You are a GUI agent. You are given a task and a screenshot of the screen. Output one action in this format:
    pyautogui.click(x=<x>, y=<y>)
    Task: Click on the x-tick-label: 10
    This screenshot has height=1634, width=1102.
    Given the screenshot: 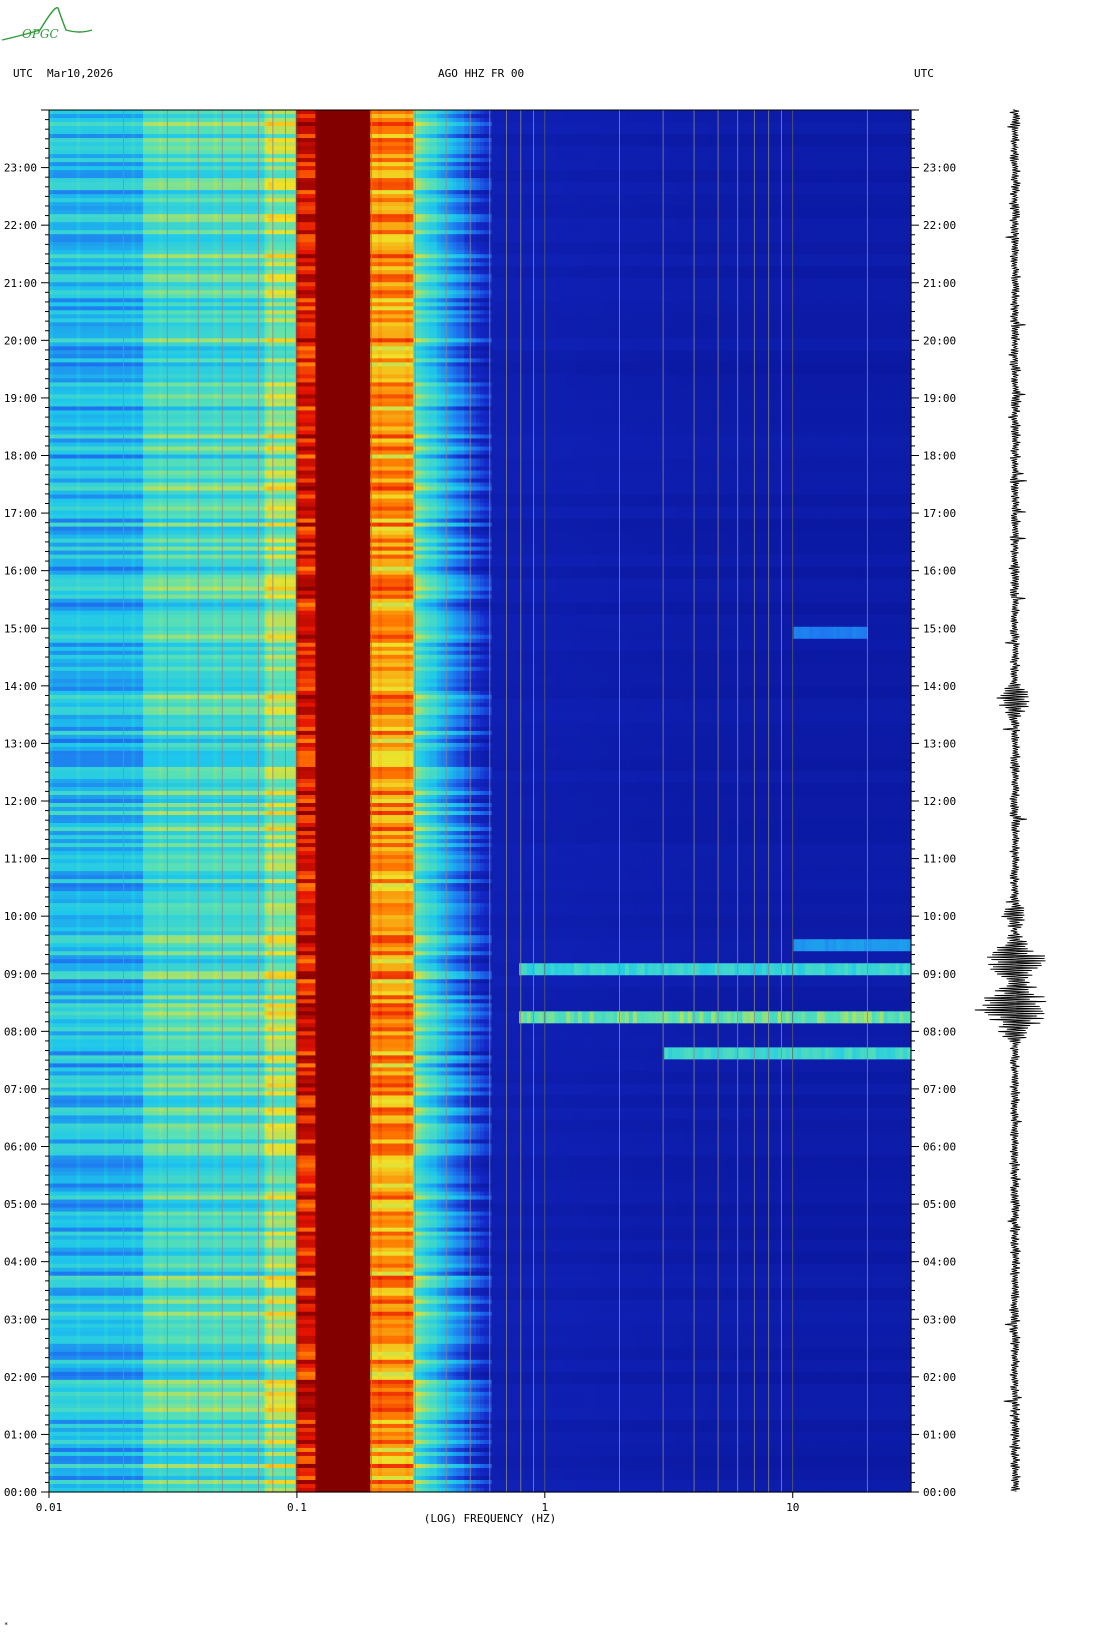 What is the action you would take?
    pyautogui.click(x=792, y=1507)
    